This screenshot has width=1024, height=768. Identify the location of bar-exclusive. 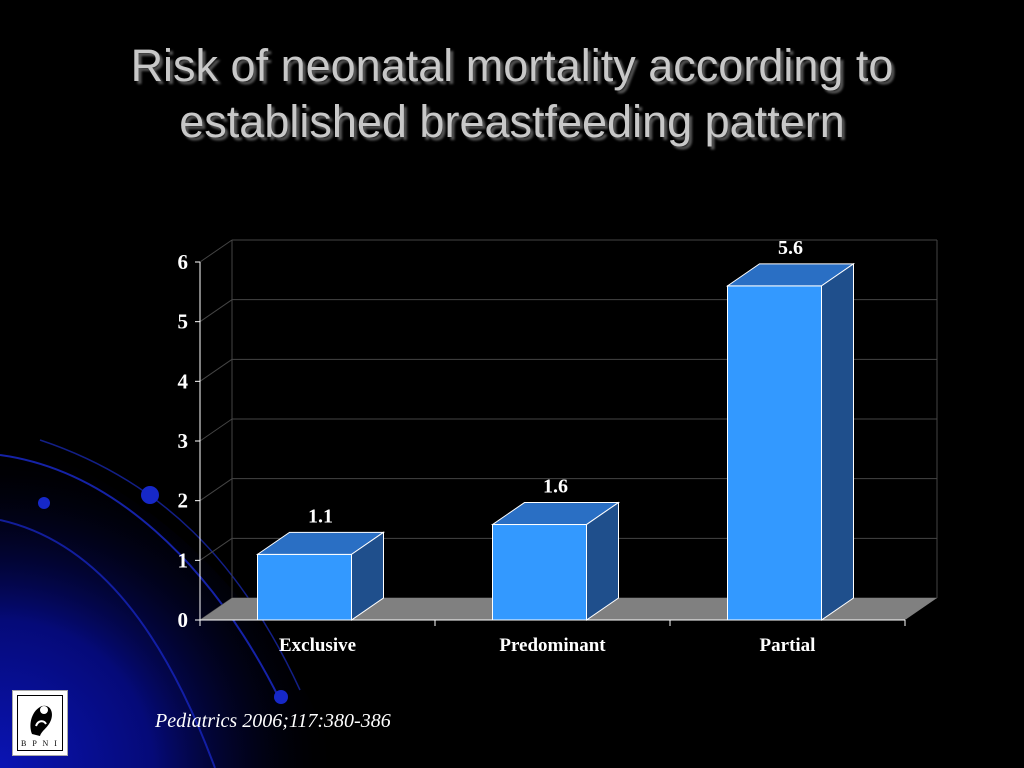
(304, 587).